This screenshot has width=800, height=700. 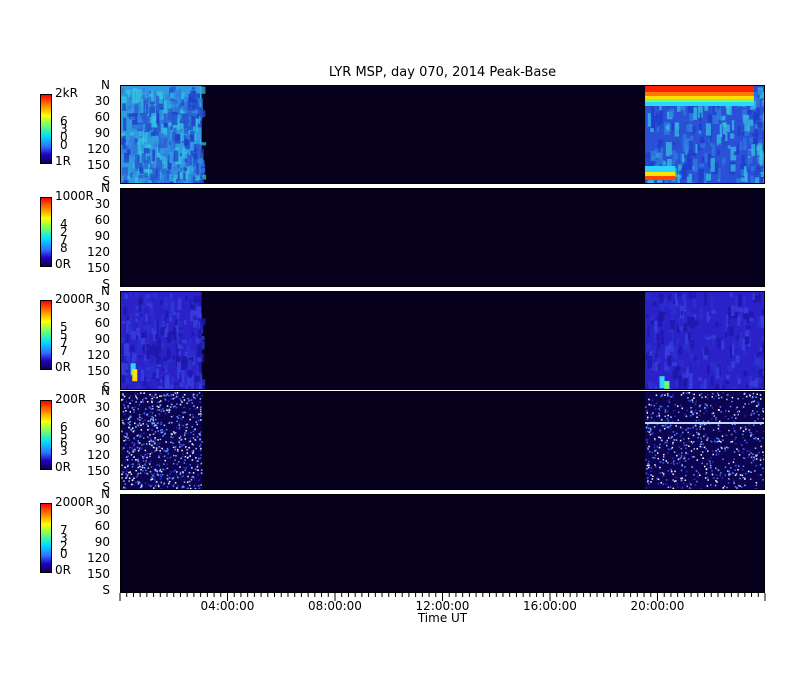 What do you see at coordinates (64, 435) in the screenshot?
I see `colorbar-code-digit: 5` at bounding box center [64, 435].